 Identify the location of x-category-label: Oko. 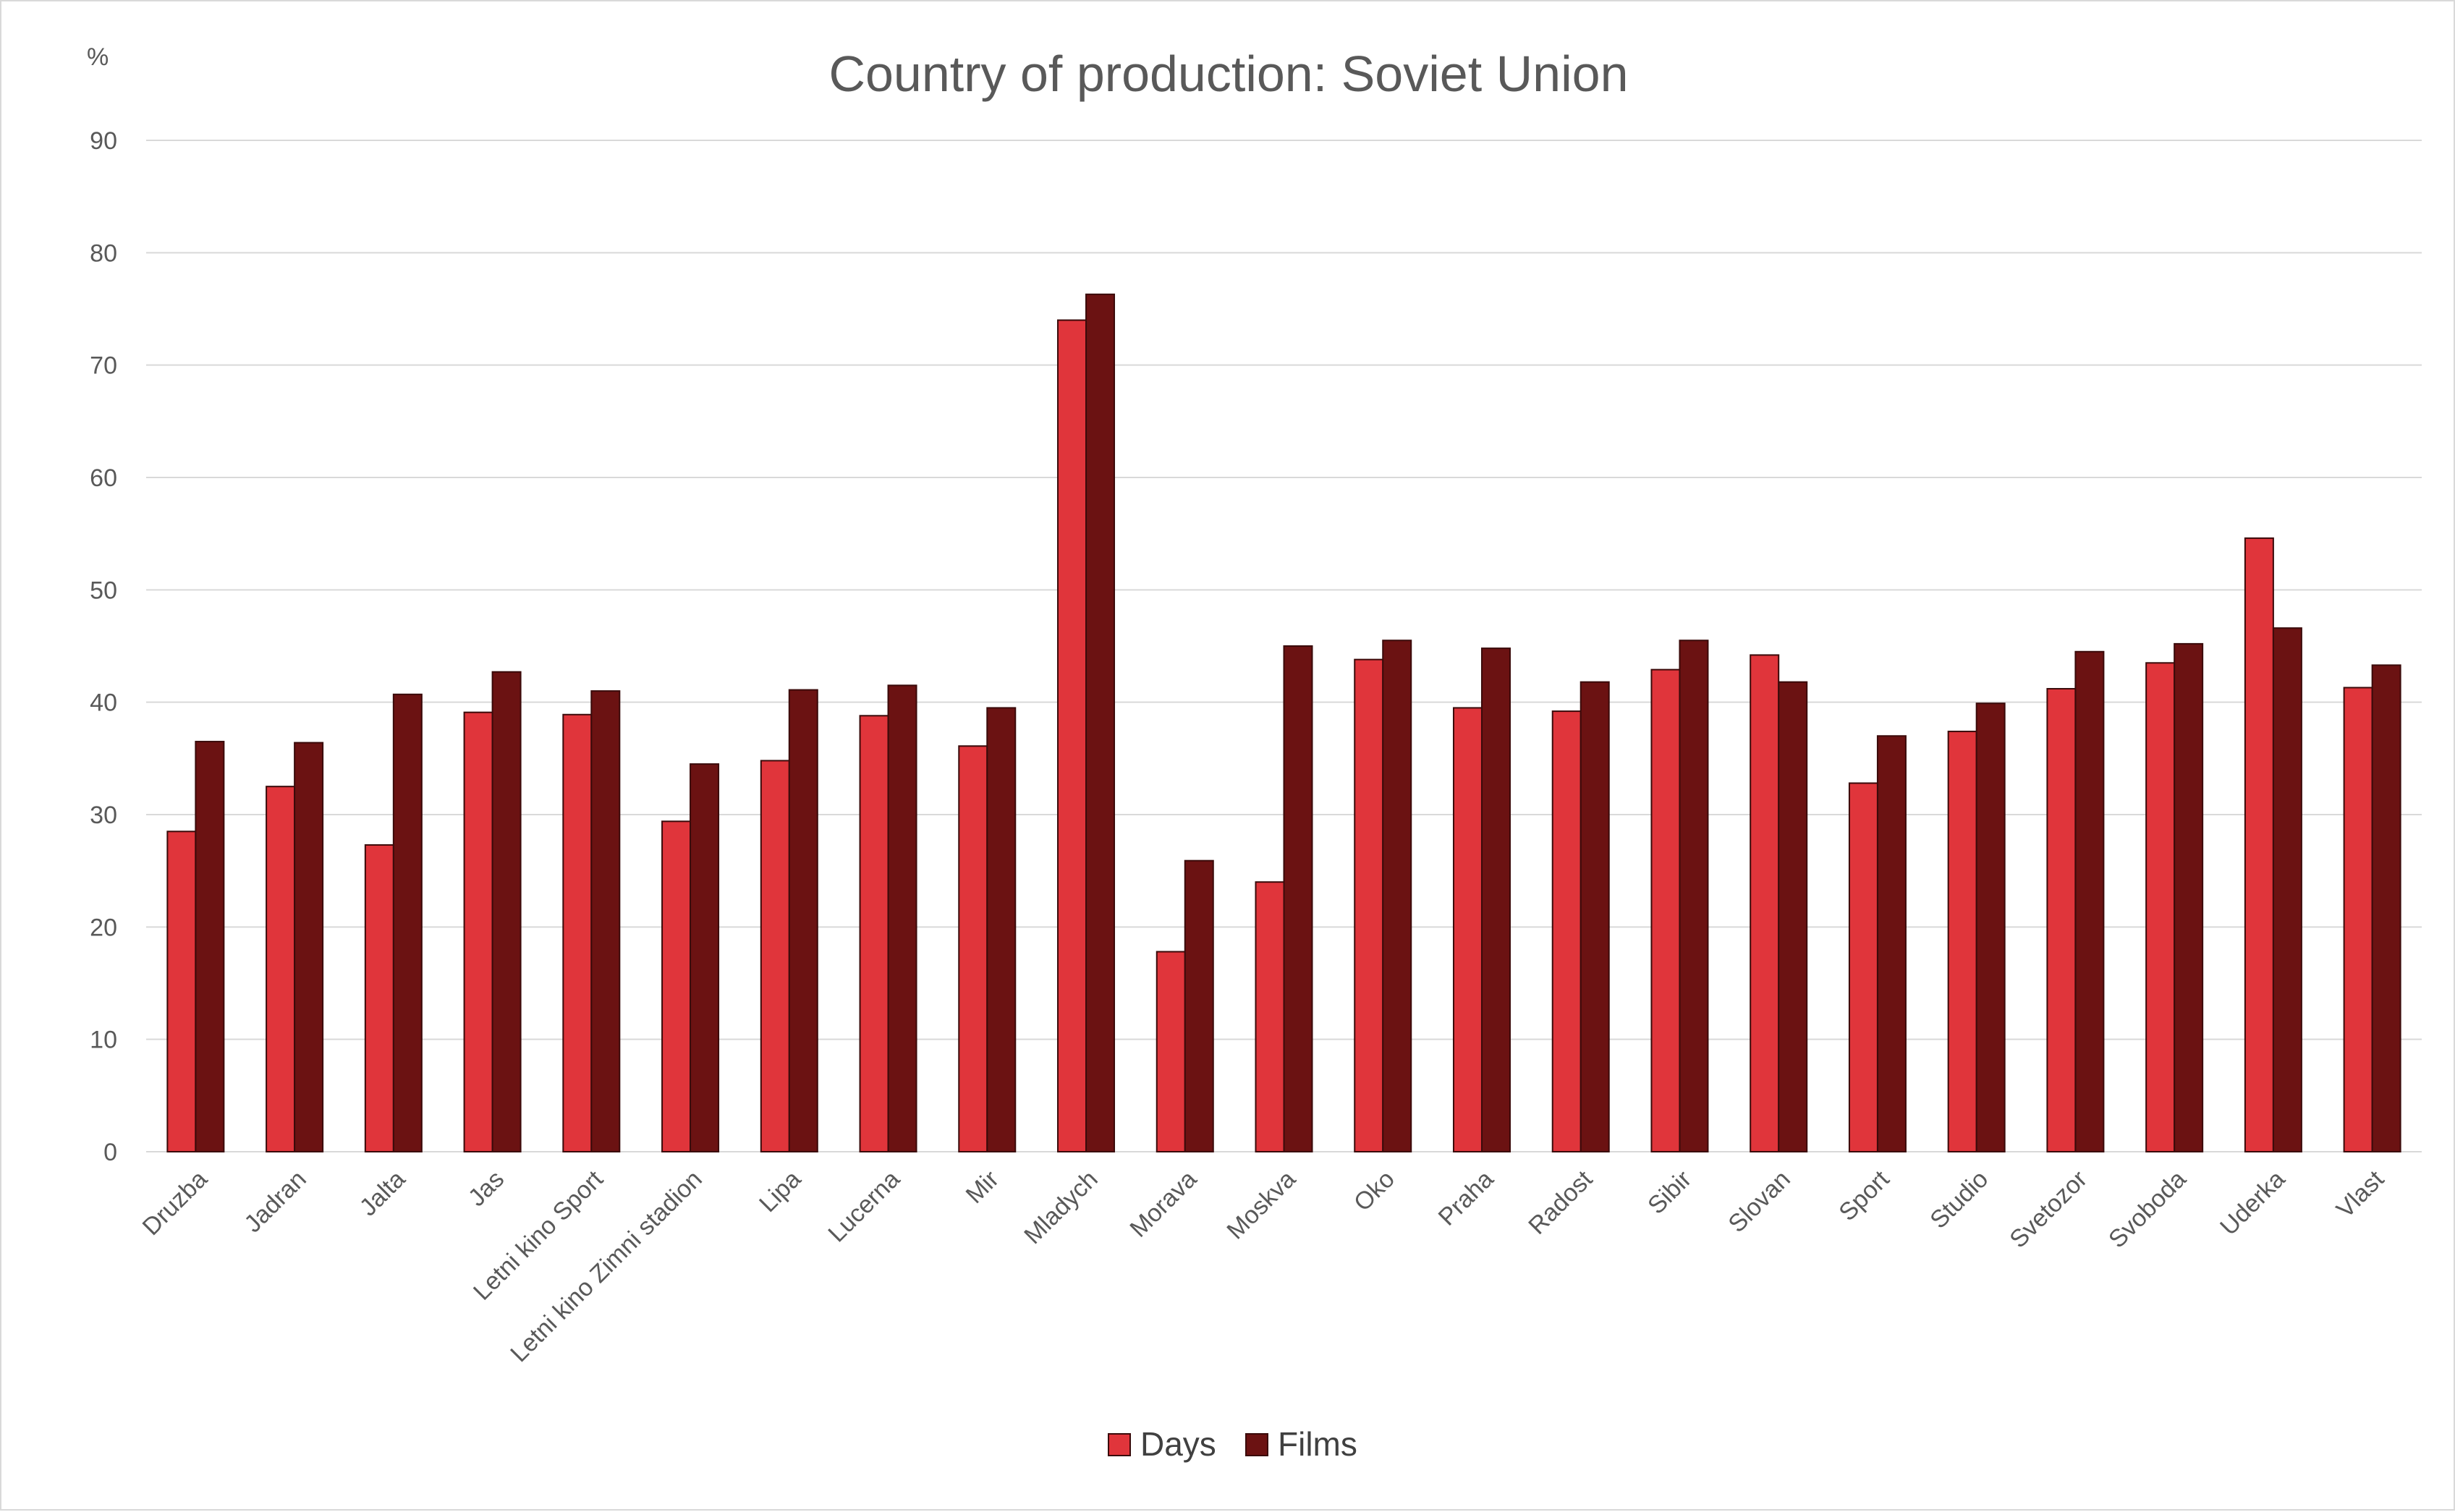
(1374, 1191).